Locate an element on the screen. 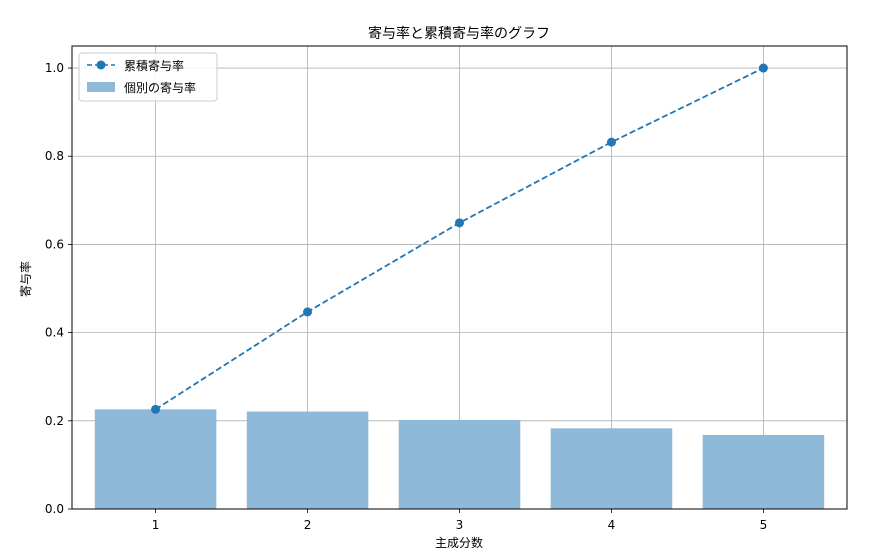  x-axis-ticks: 1 2 3 4 5 is located at coordinates (459, 520).